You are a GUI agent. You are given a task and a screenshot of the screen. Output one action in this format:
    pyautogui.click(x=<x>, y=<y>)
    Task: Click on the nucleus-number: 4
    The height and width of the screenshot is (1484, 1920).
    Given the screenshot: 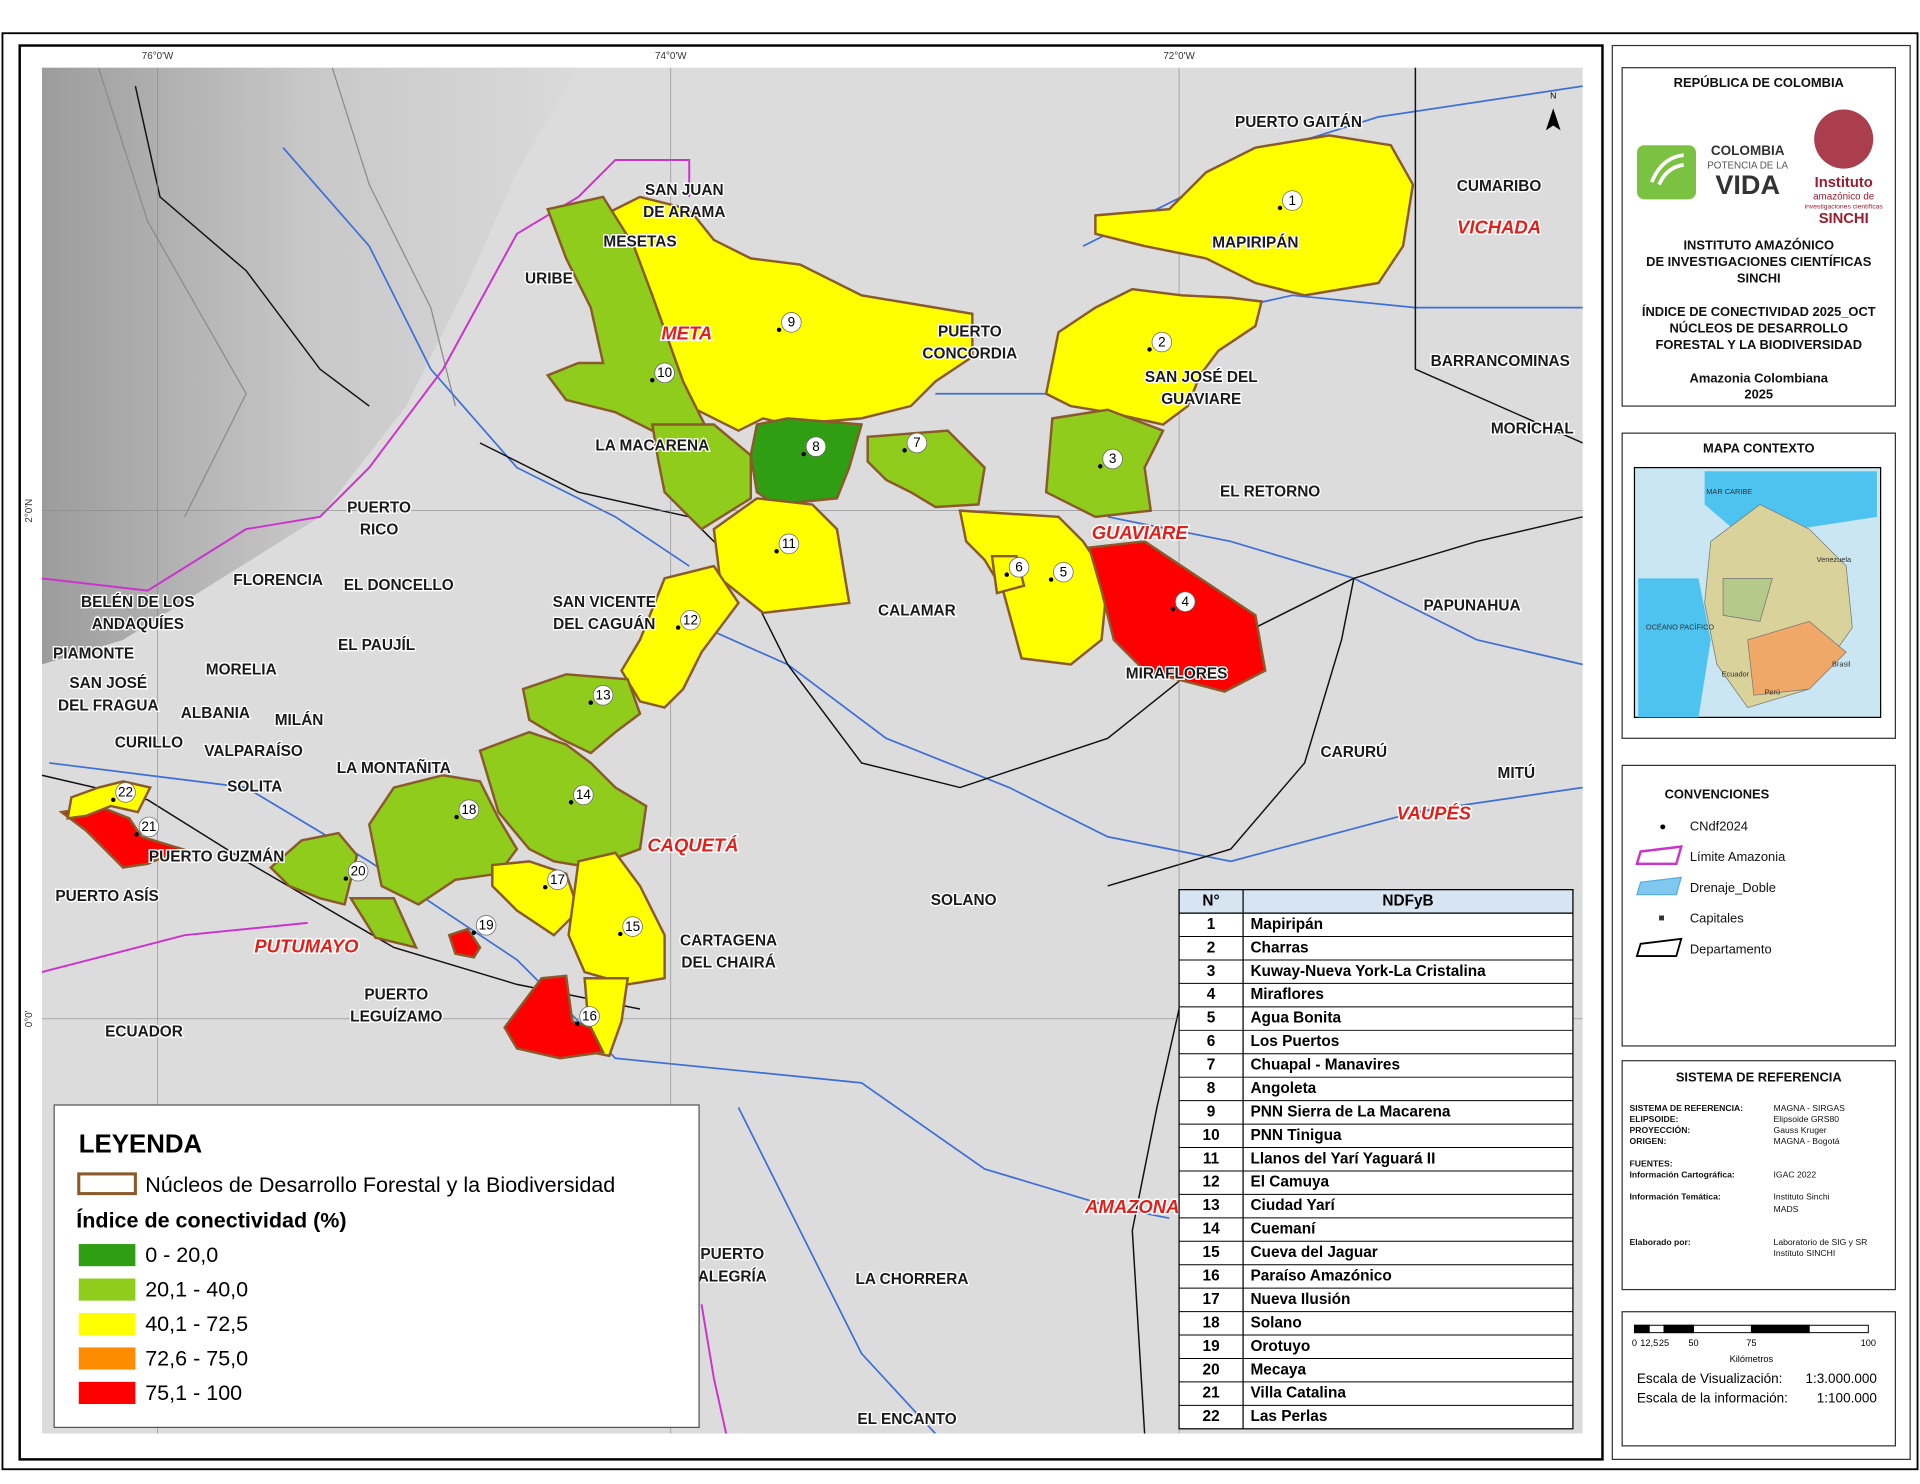 What is the action you would take?
    pyautogui.click(x=1185, y=601)
    